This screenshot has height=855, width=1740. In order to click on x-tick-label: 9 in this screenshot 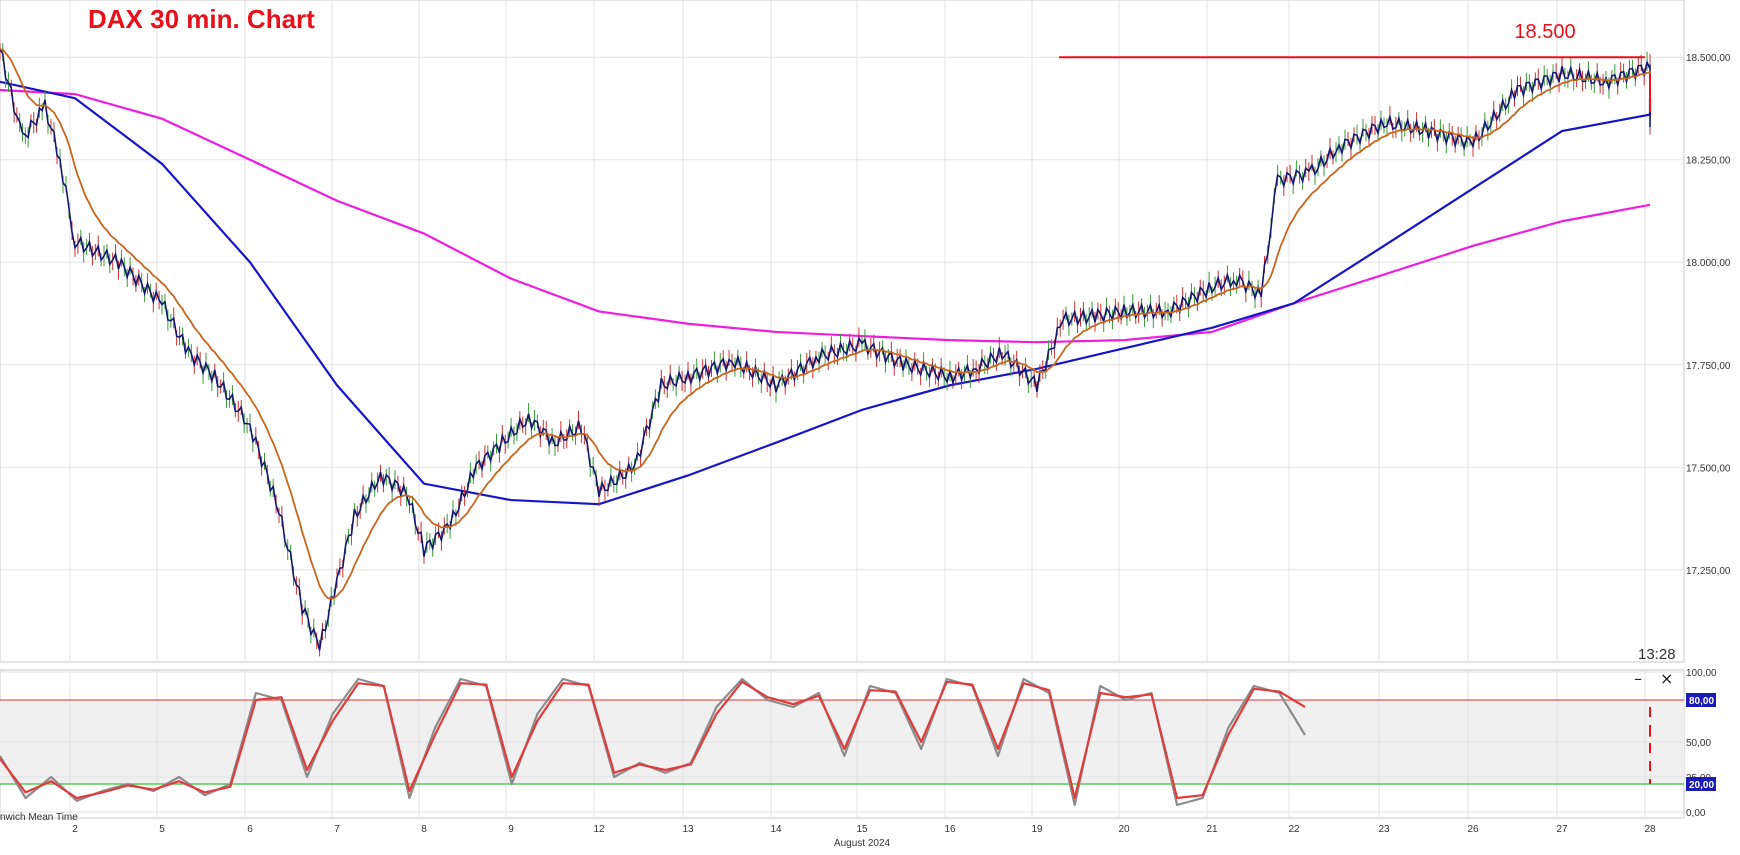, I will do `click(511, 829)`.